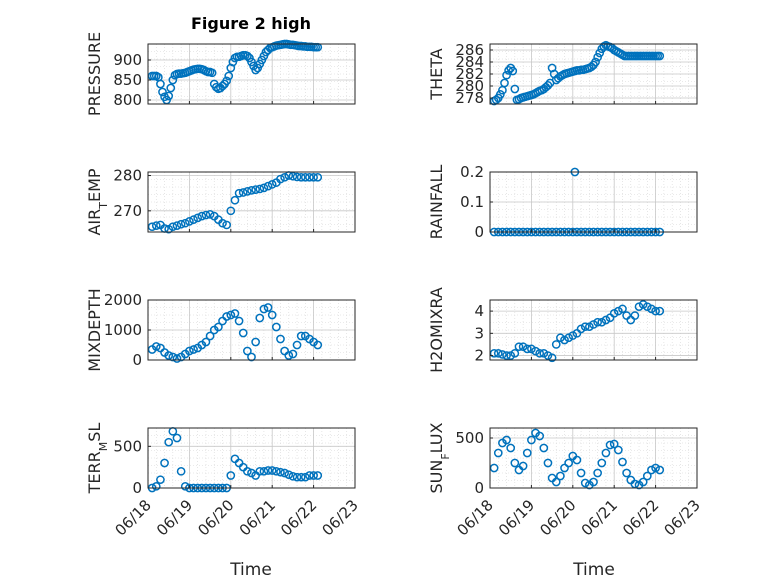 The image size is (778, 583). I want to click on y-tick-label: 284, so click(469, 62).